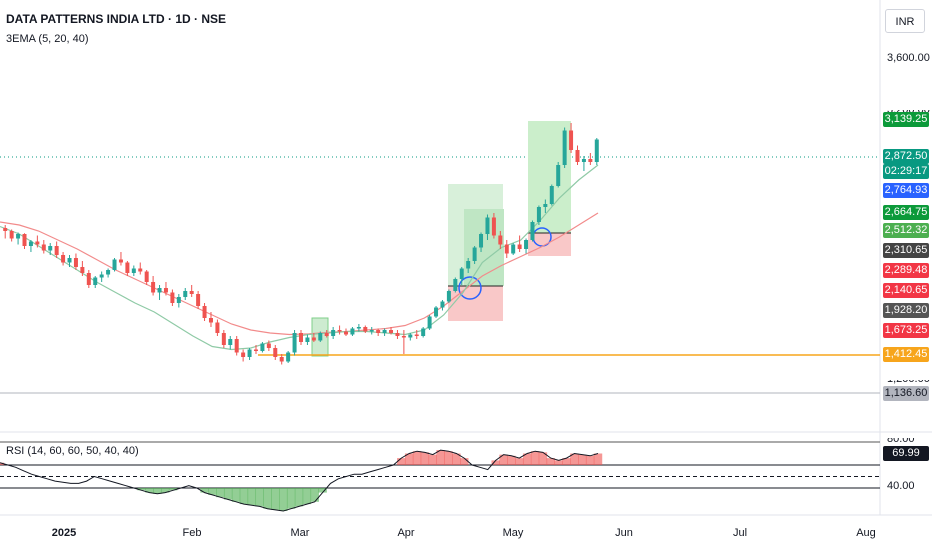 The image size is (932, 550). What do you see at coordinates (908, 379) in the screenshot?
I see `price-tick-1200: 1,200.00` at bounding box center [908, 379].